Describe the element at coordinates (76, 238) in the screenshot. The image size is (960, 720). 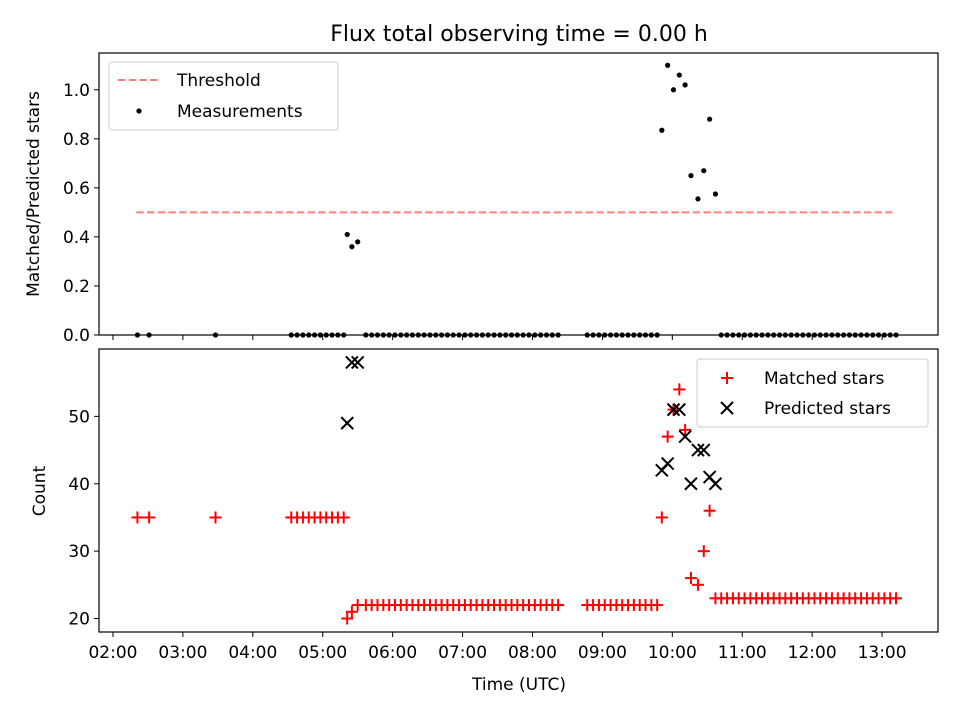
I see `top-y-tick-label: 0.4` at that location.